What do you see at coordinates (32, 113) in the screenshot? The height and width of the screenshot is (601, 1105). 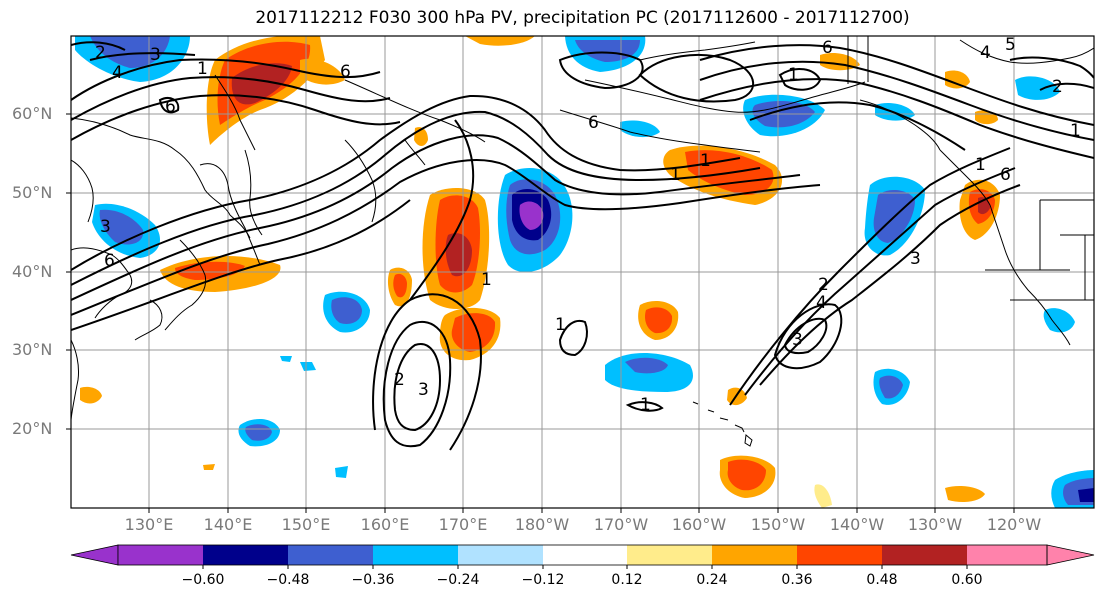 I see `lat-label: 60°N` at bounding box center [32, 113].